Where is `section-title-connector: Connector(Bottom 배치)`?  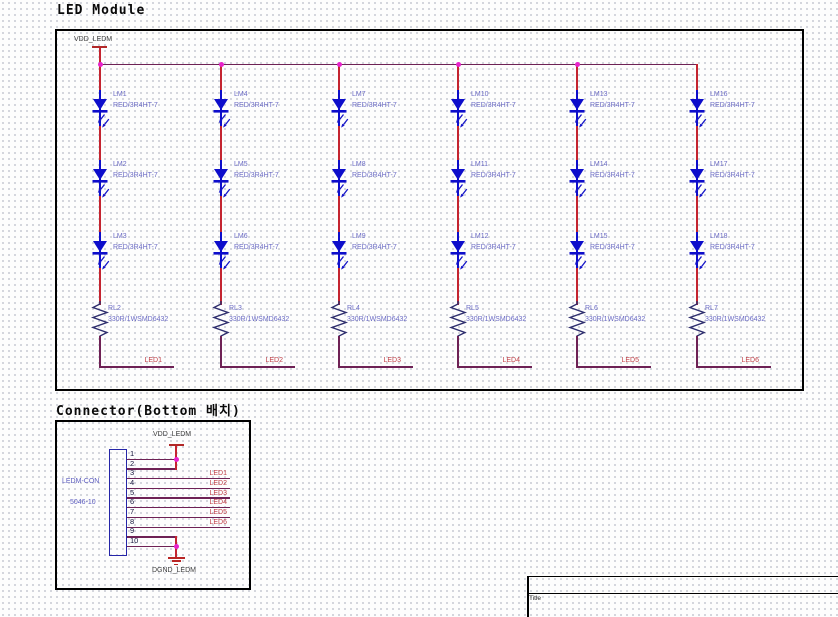
section-title-connector: Connector(Bottom 배치) is located at coordinates (148, 411).